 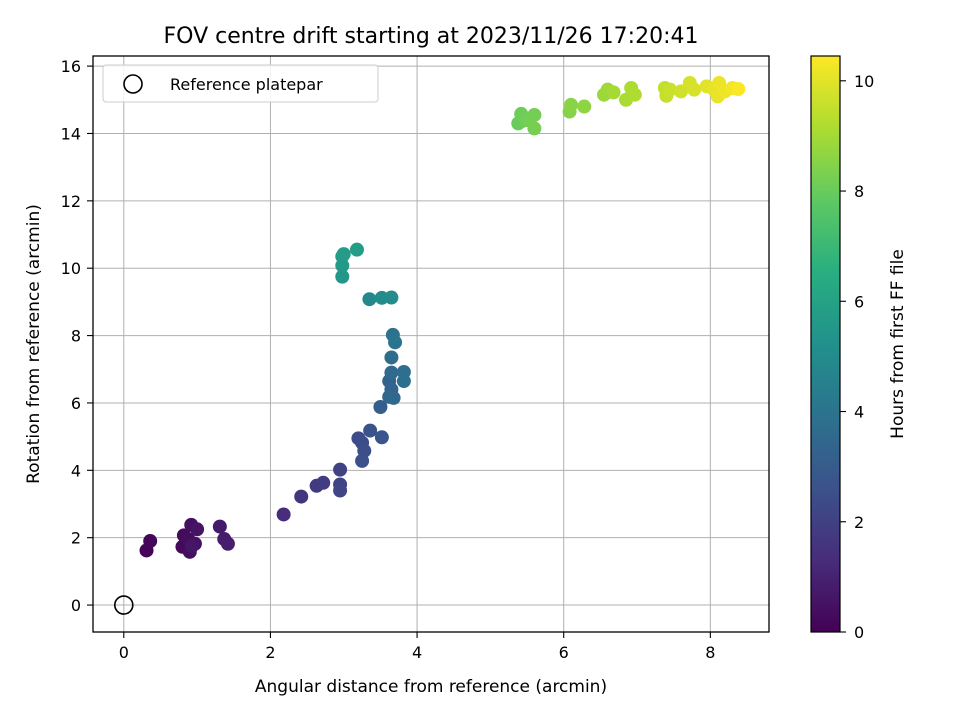 What do you see at coordinates (859, 632) in the screenshot?
I see `colorbar-tick-label: 0` at bounding box center [859, 632].